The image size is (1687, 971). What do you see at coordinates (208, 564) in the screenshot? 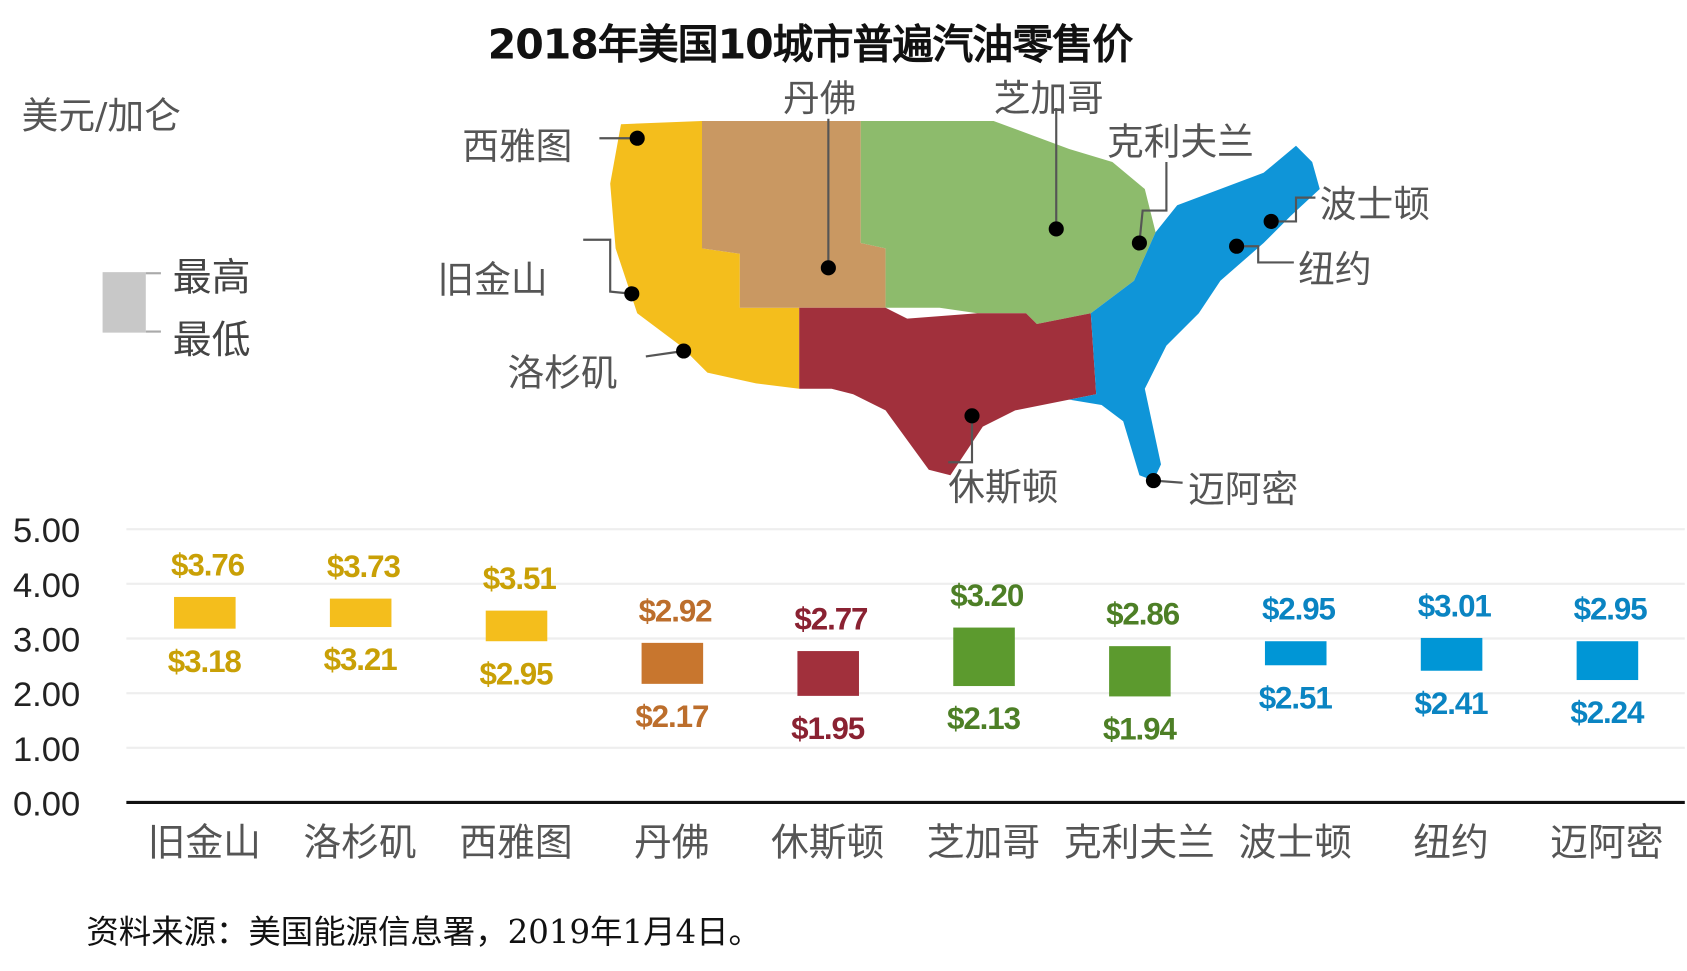
I see `high-value-label: $3.76` at bounding box center [208, 564].